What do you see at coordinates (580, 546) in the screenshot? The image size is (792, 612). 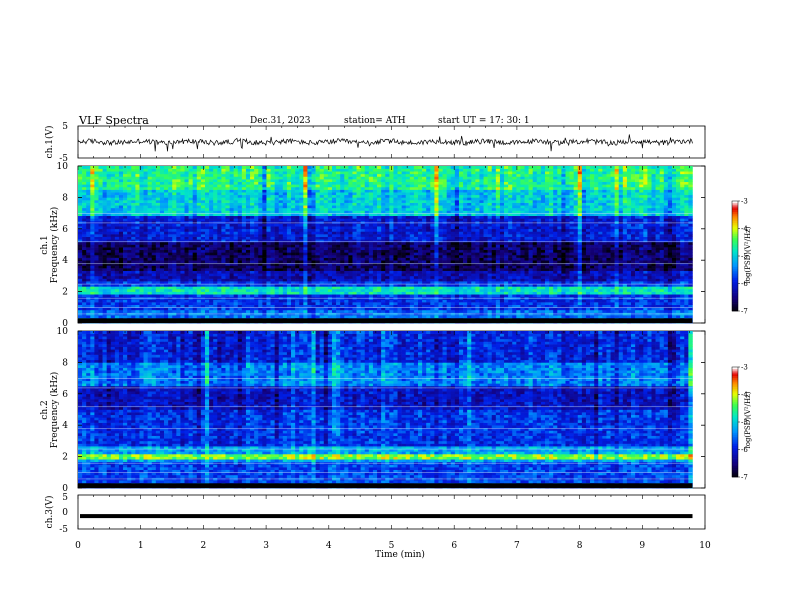 I see `time-axis-tick-label: 8` at bounding box center [580, 546].